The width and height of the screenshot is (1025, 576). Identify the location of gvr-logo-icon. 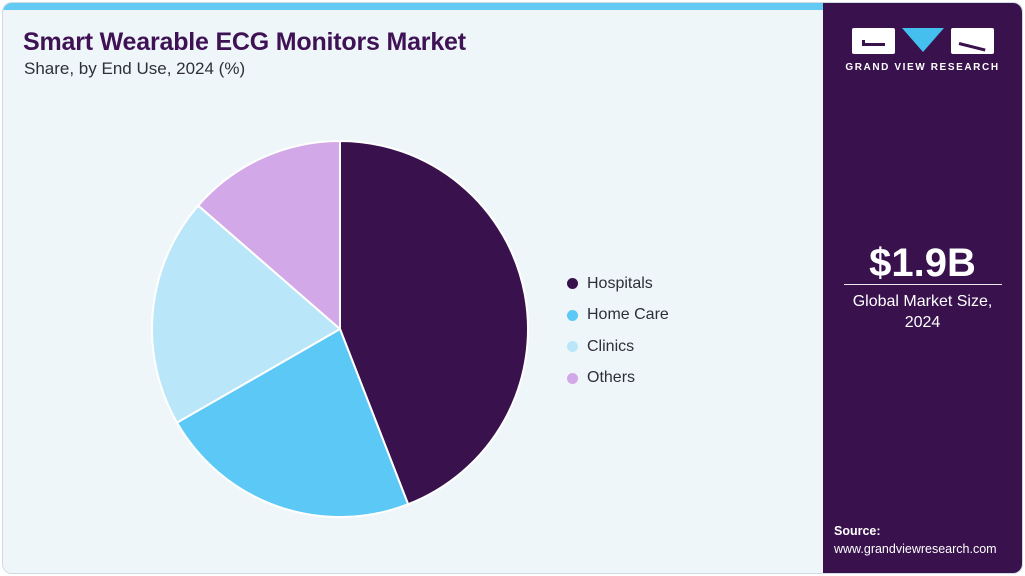
(922, 41).